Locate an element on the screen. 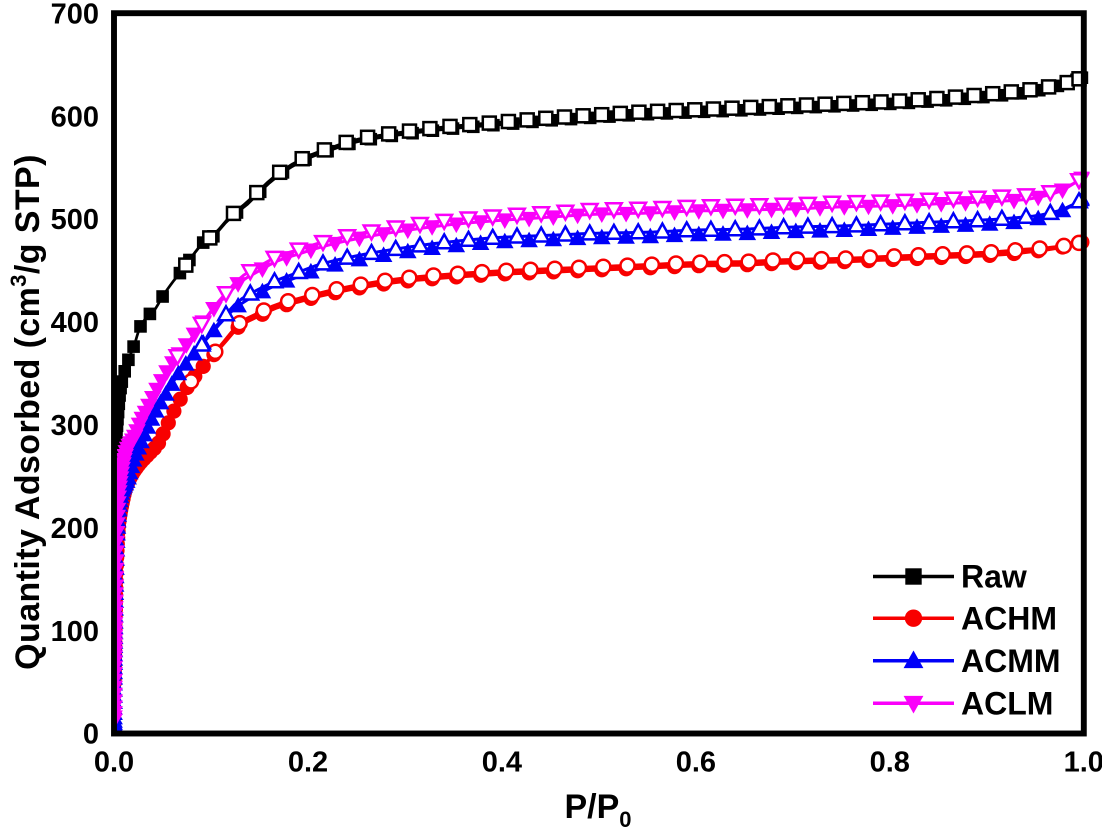 Image resolution: width=1102 pixels, height=837 pixels. svg-text: 100 is located at coordinates (75, 632).